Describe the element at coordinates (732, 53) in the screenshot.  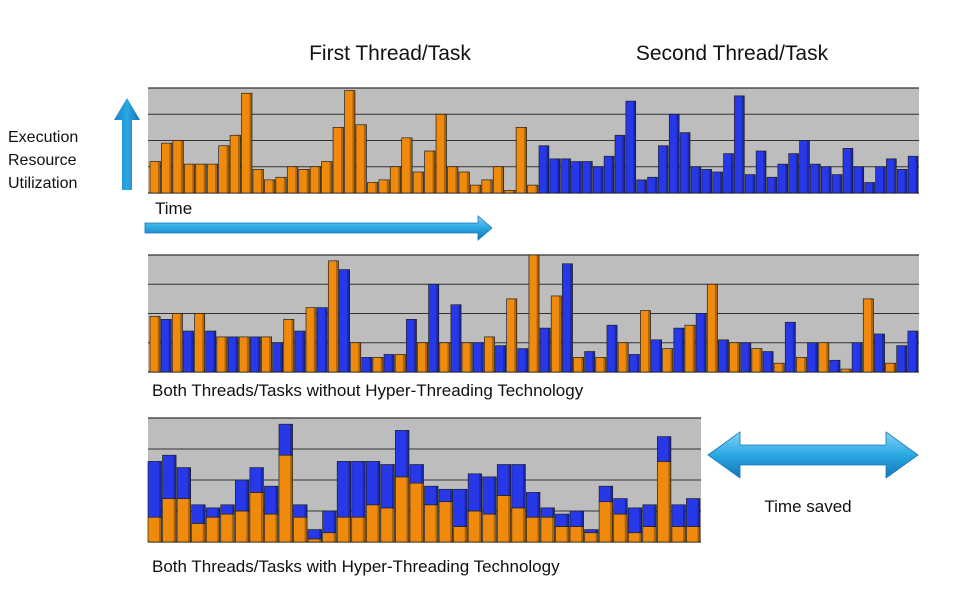
I see `second-thread-heading: Second Thread/Task` at that location.